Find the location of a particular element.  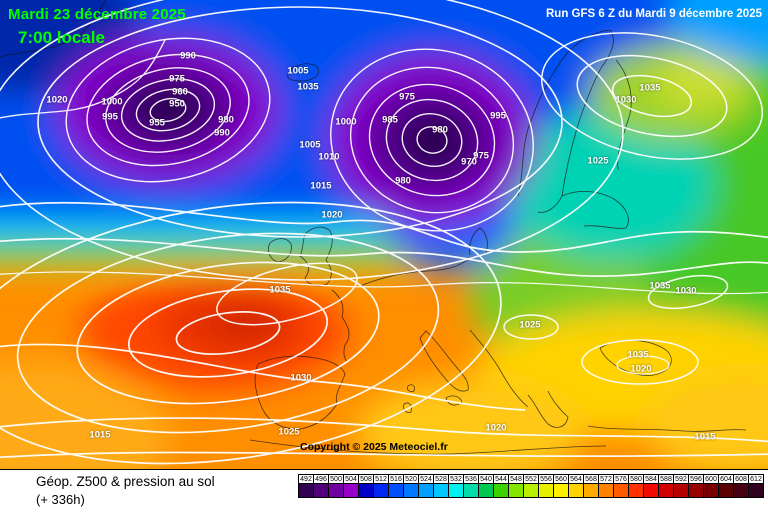

legend-step: 552 is located at coordinates (530, 486).